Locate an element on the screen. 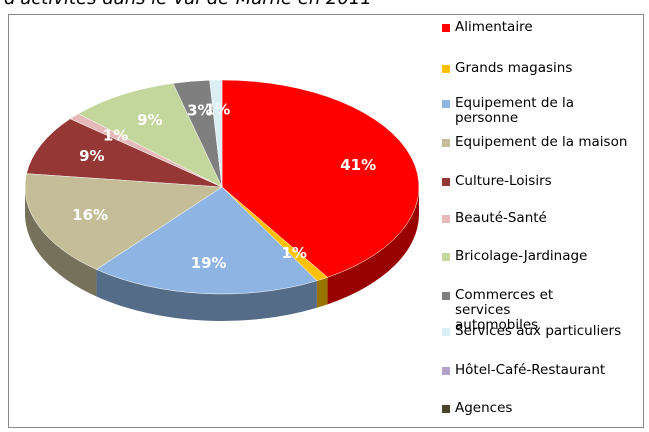 Image resolution: width=649 pixels, height=432 pixels. legend-label: Alimentaire is located at coordinates (494, 27).